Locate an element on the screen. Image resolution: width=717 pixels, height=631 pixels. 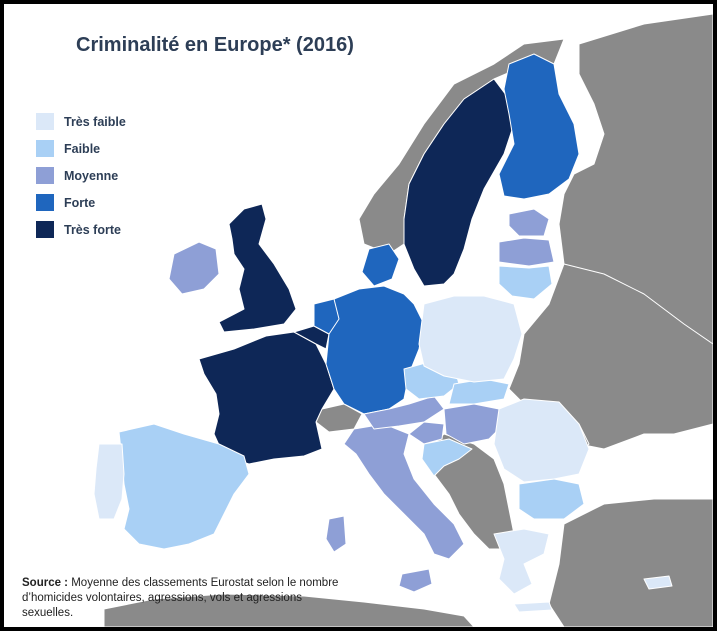
legend-label: Très faible is located at coordinates (95, 121).